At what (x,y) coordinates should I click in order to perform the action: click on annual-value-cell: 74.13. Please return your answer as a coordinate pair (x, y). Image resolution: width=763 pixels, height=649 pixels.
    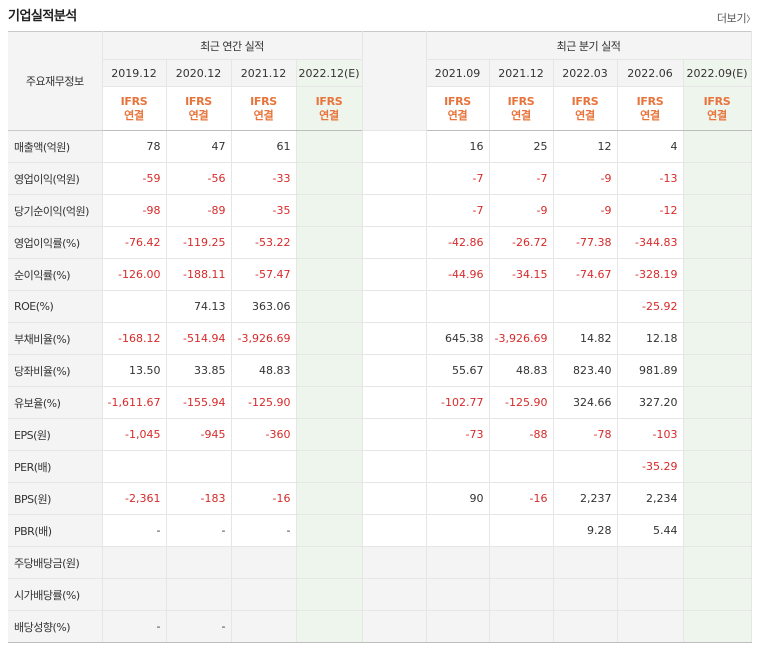
    Looking at the image, I should click on (199, 306).